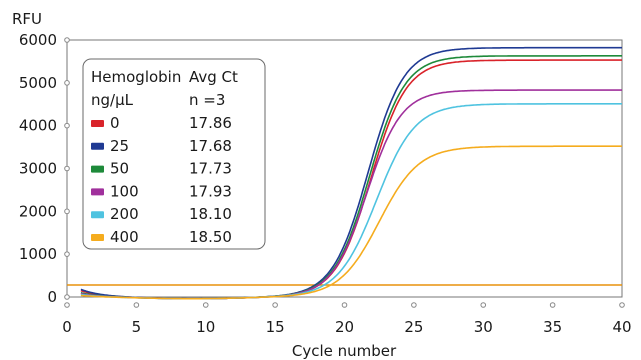 This screenshot has height=360, width=641. Describe the element at coordinates (210, 169) in the screenshot. I see `legend-ct-50: 17.73` at that location.